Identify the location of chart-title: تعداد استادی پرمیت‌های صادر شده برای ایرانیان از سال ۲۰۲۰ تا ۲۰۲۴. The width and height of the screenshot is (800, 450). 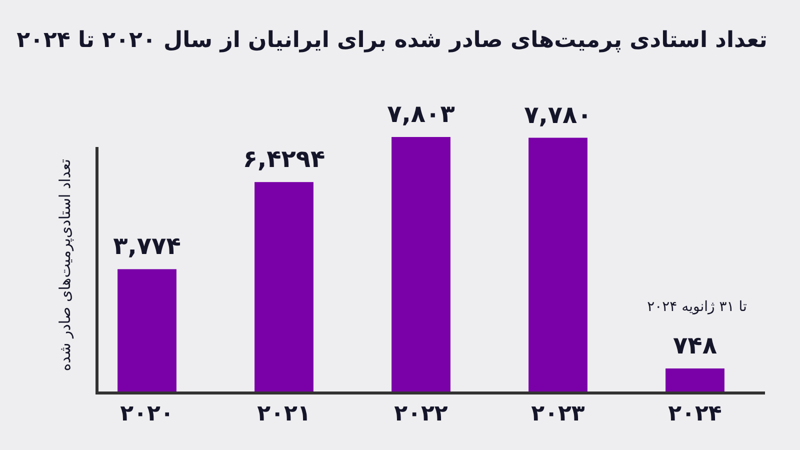
(392, 40).